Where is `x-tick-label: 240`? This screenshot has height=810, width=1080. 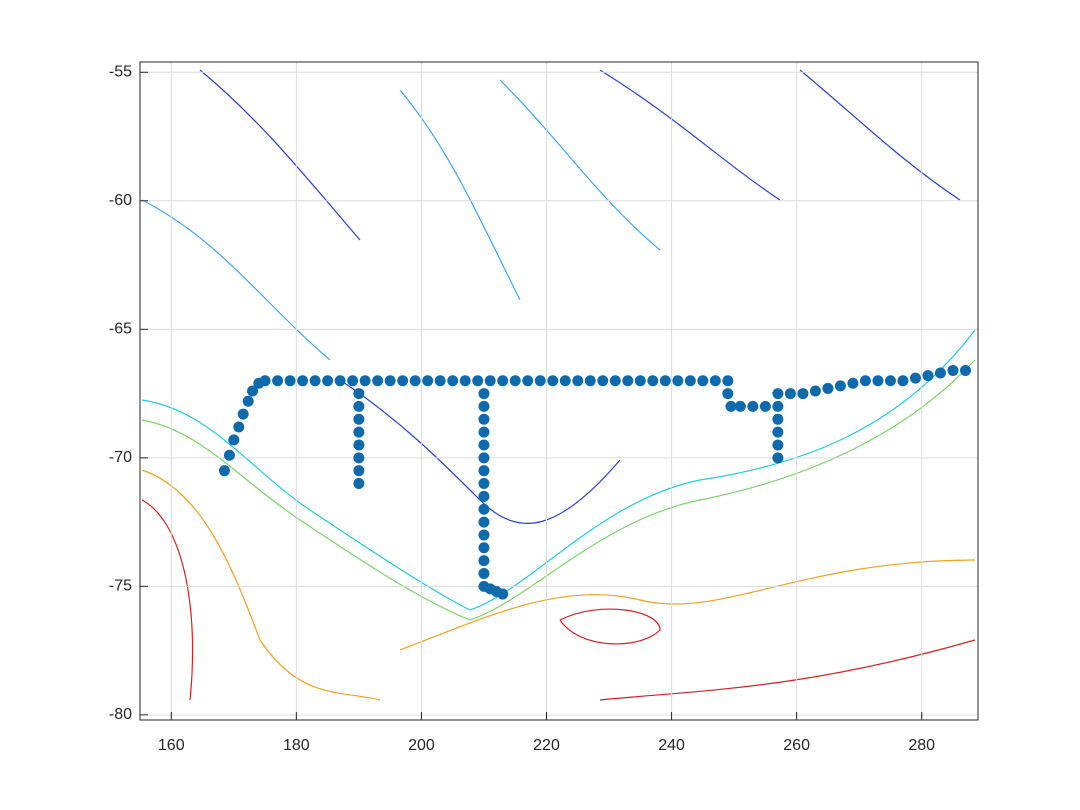 x-tick-label: 240 is located at coordinates (671, 745).